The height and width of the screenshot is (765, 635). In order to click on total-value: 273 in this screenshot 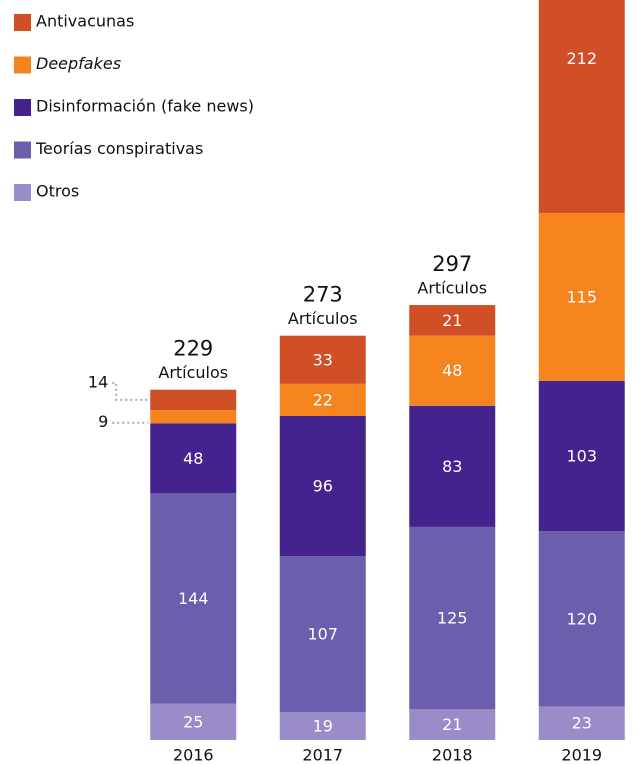, I will do `click(323, 295)`.